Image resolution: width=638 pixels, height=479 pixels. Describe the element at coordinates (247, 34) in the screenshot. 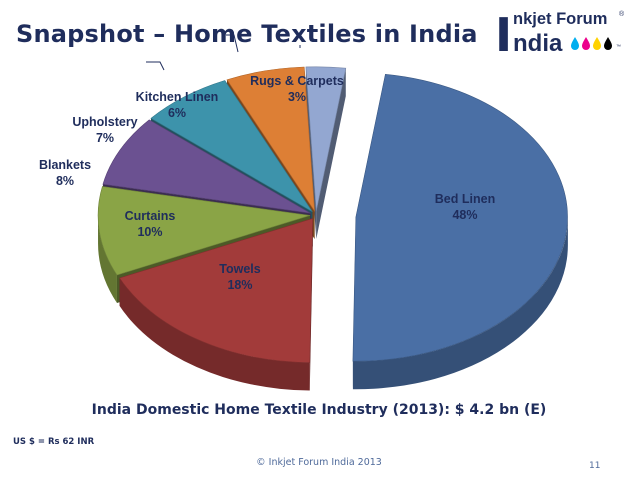

I see `slide-title: Snapshot – Home Textiles in India` at that location.